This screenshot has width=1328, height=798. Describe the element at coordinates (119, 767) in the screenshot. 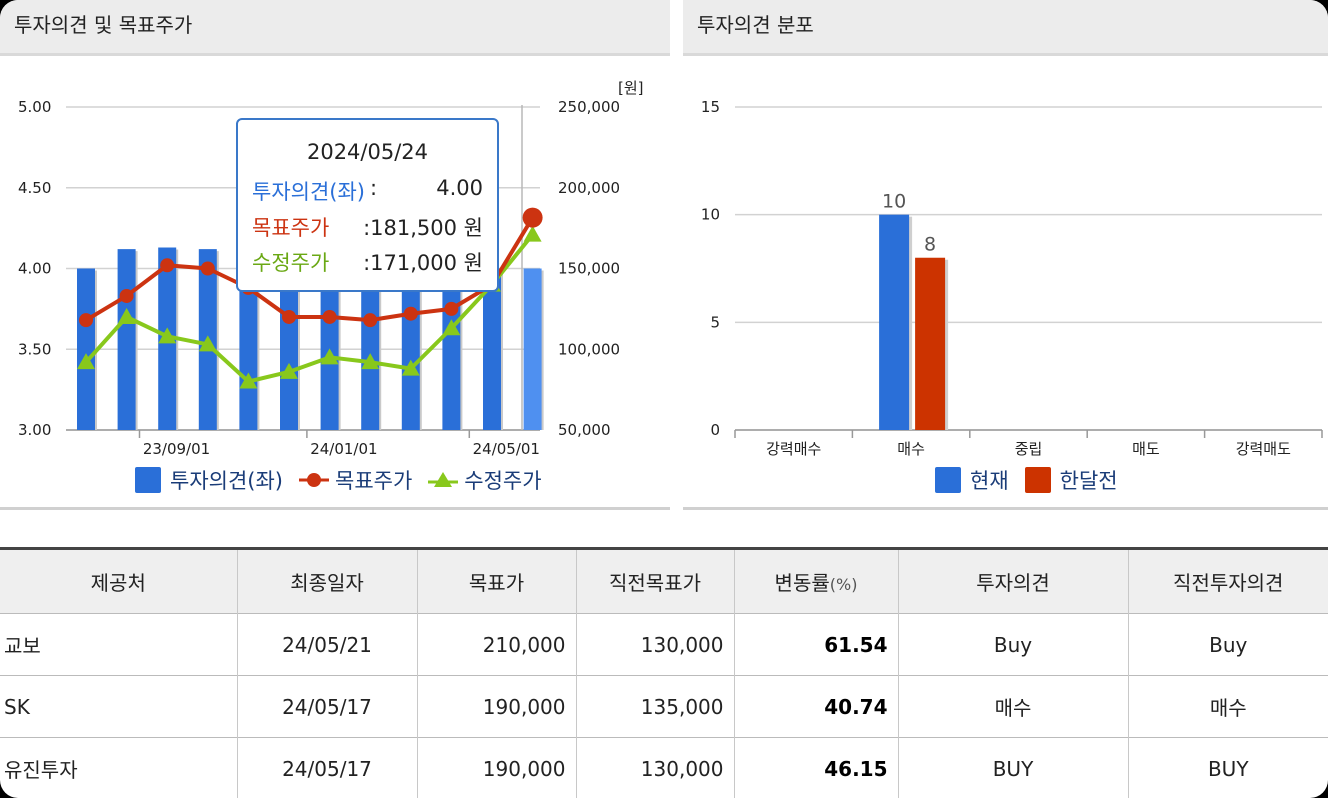

I see `cell-provider: 유진투자` at that location.